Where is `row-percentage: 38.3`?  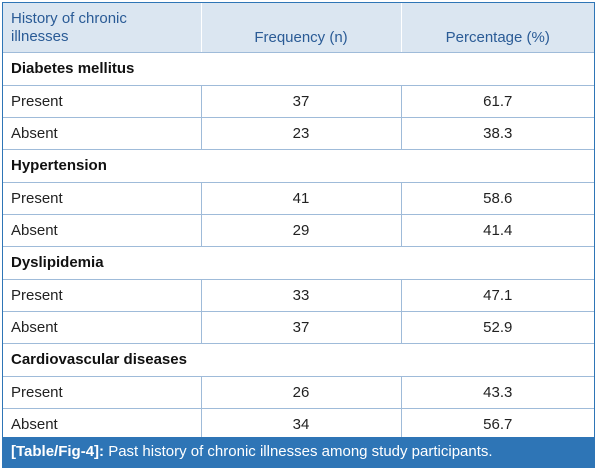 row-percentage: 38.3 is located at coordinates (497, 132).